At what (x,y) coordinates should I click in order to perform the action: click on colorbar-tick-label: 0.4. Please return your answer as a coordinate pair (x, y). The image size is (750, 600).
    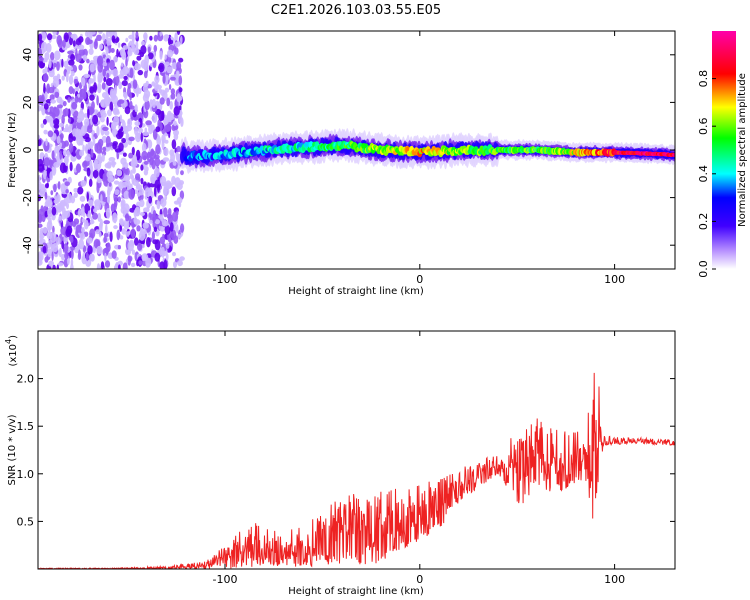
    Looking at the image, I should click on (703, 174).